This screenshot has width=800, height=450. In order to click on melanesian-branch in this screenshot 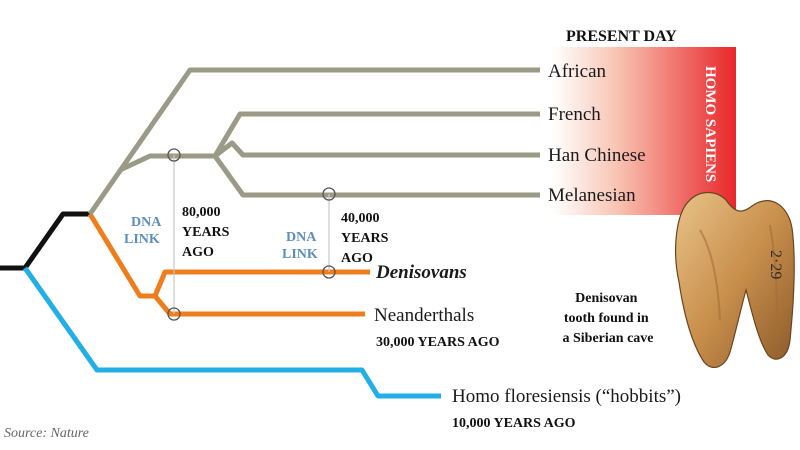, I will do `click(376, 176)`.